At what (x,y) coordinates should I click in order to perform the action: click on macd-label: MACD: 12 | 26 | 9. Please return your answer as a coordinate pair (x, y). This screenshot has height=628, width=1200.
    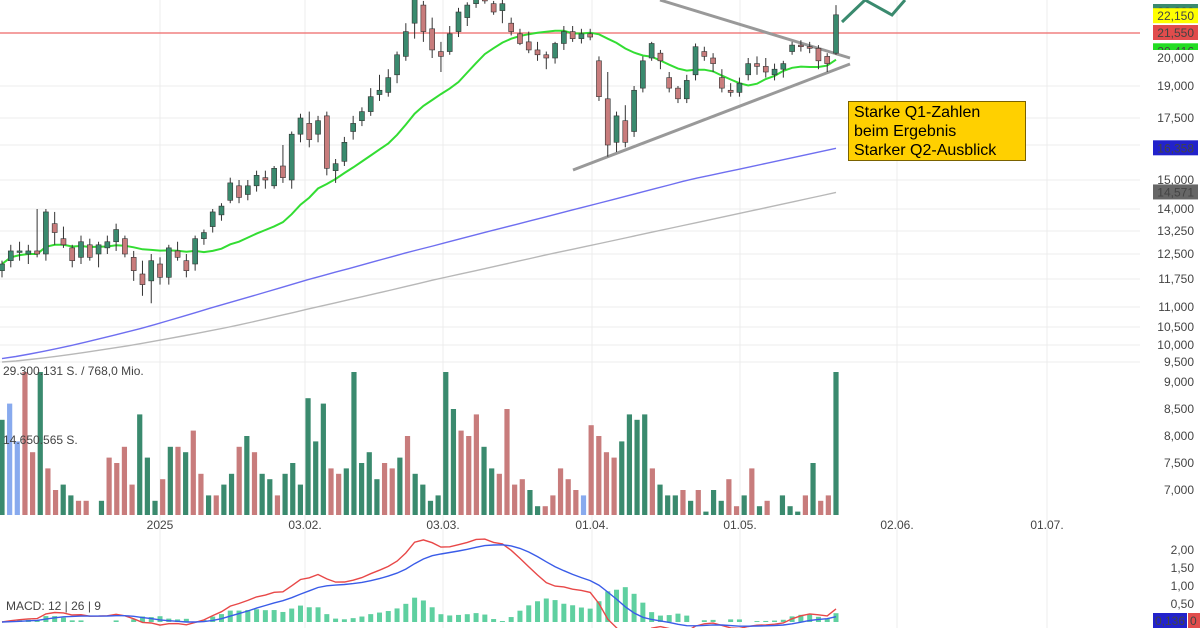
    Looking at the image, I should click on (53, 606).